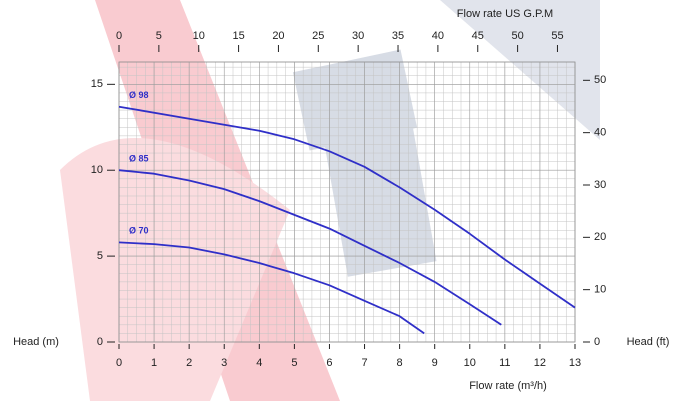 This screenshot has height=401, width=683. What do you see at coordinates (540, 363) in the screenshot?
I see `x-tick-label: 12` at bounding box center [540, 363].